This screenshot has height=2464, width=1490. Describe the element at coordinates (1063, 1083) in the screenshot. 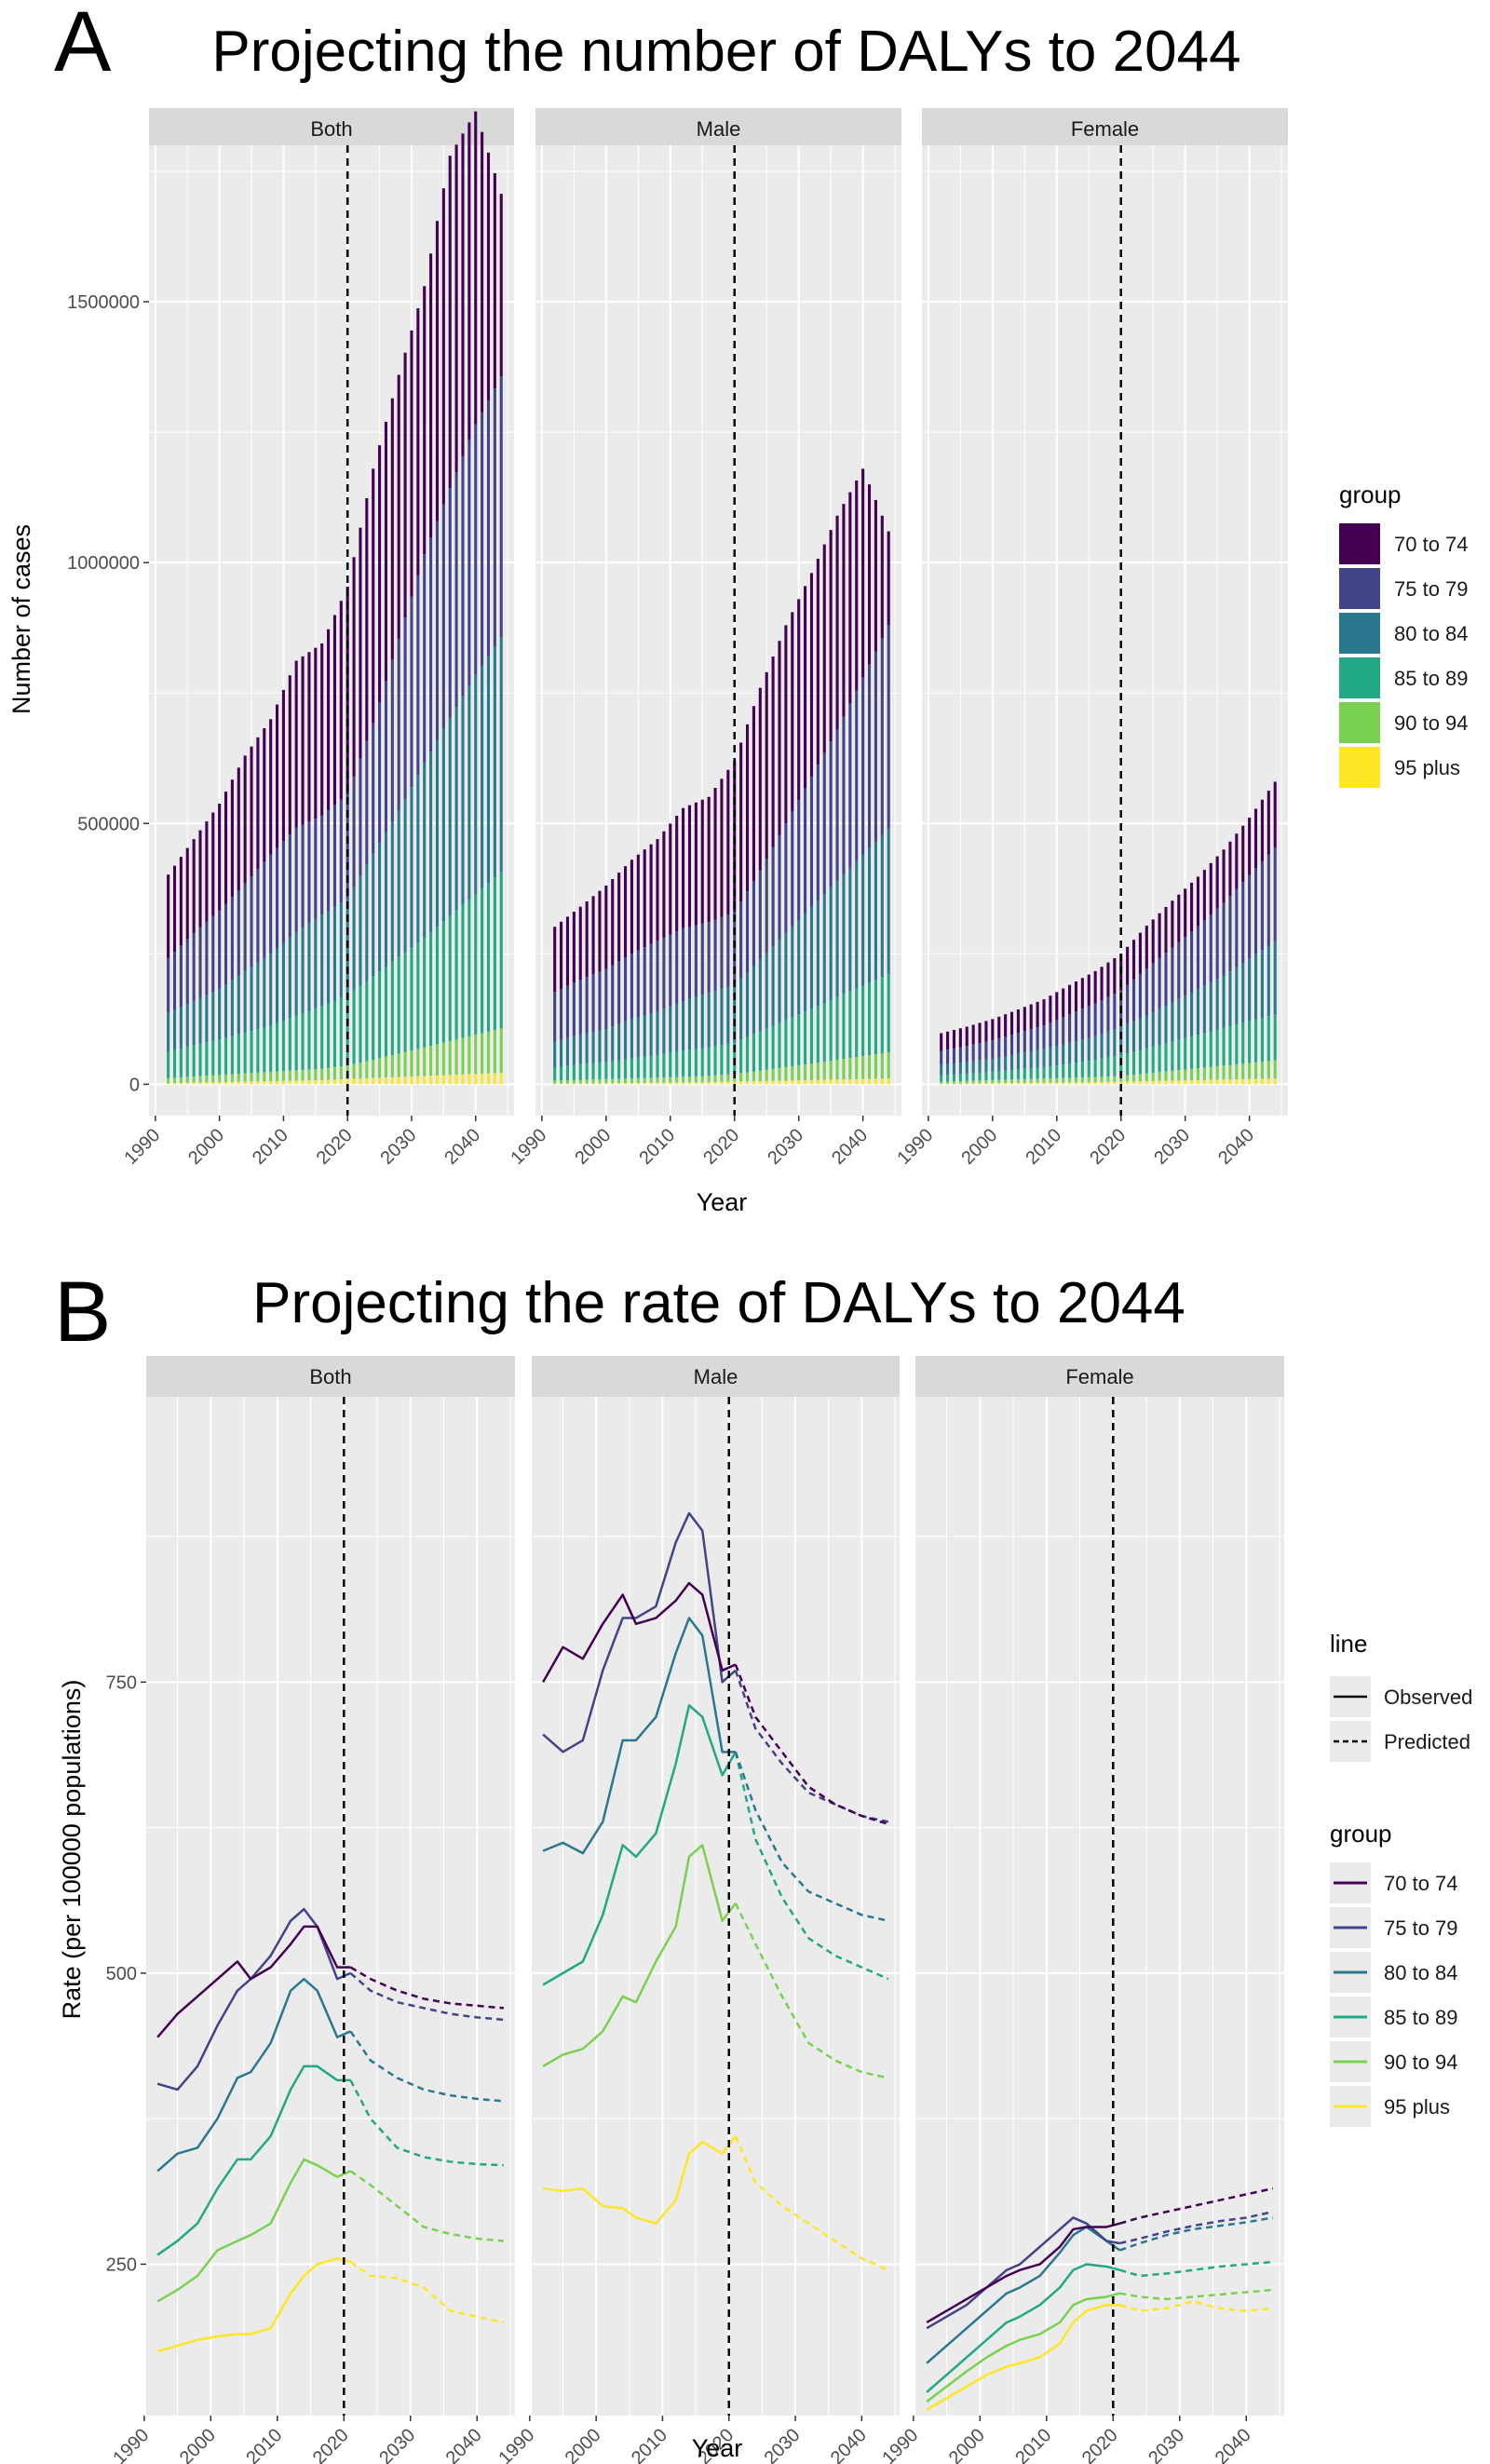

I see `chart-a-bar-female-2011-95-plus` at that location.